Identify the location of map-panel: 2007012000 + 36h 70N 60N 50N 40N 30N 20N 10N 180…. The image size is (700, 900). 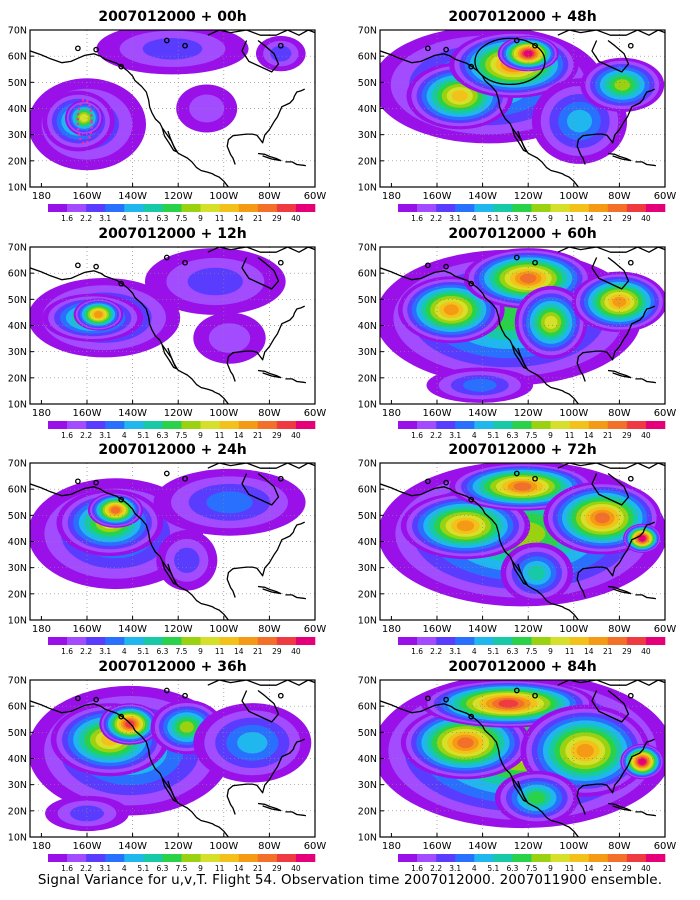
(167, 766).